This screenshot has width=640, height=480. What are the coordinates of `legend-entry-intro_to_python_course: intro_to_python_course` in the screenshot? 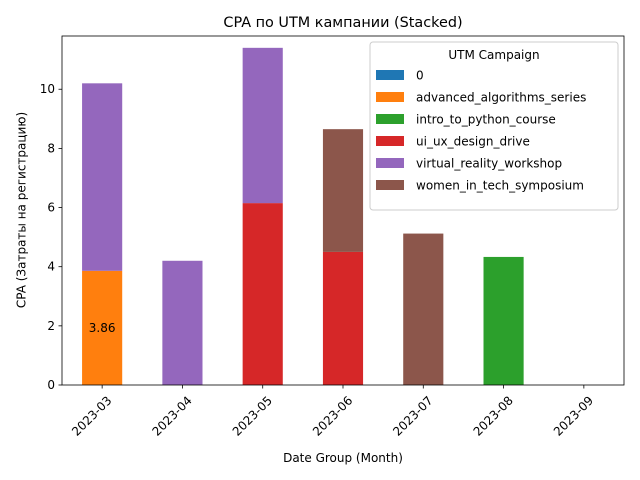 It's located at (486, 120).